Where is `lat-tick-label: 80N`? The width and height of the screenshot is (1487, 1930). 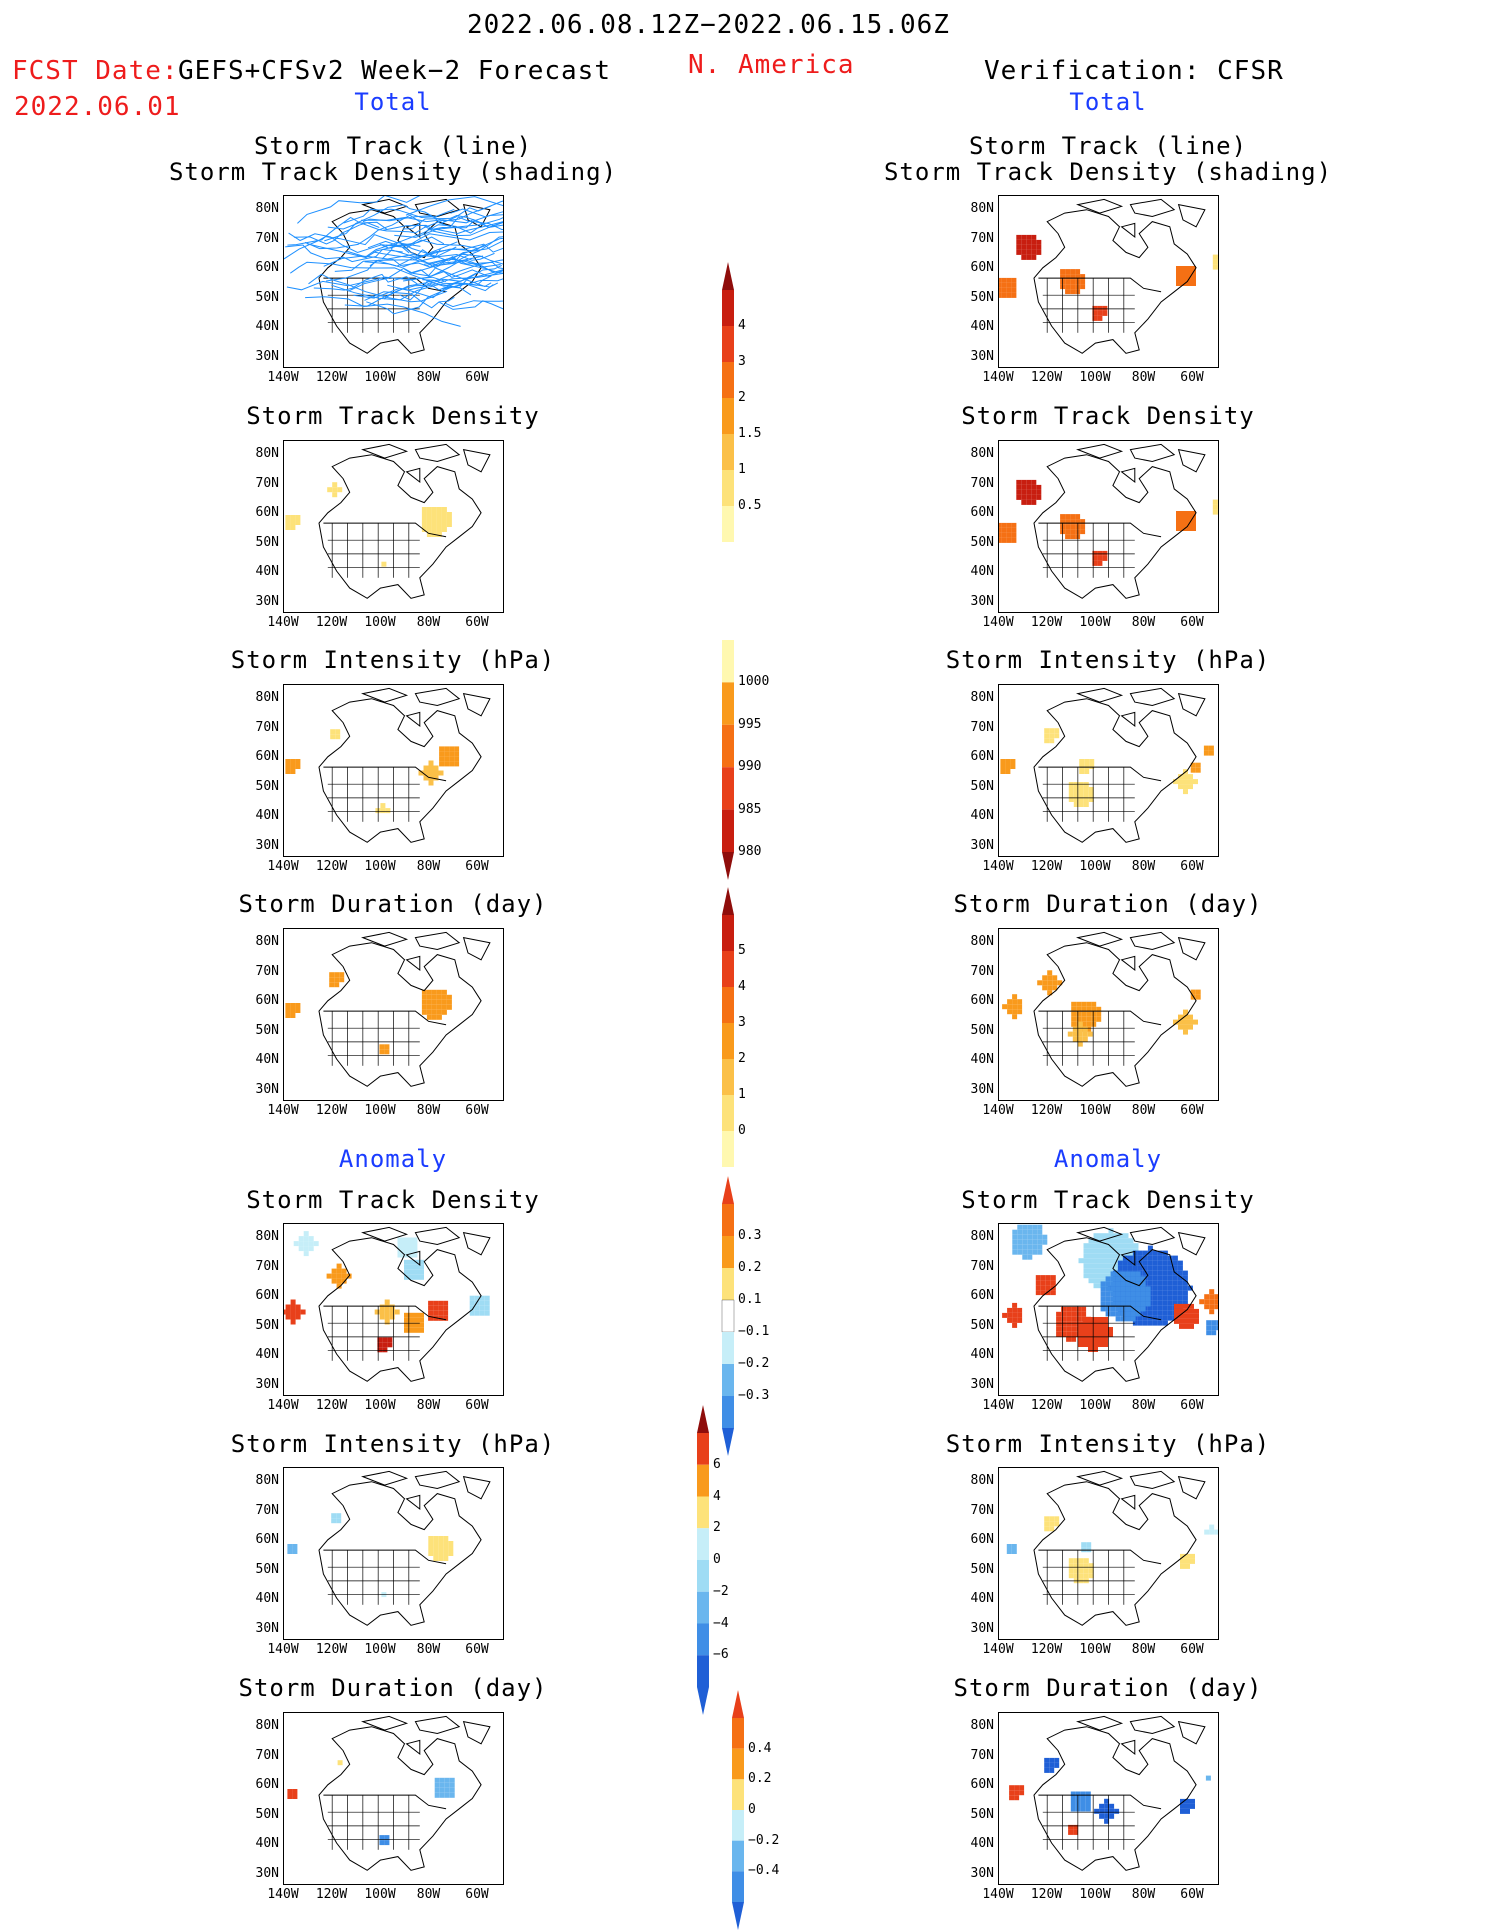
lat-tick-label: 80N is located at coordinates (264, 453).